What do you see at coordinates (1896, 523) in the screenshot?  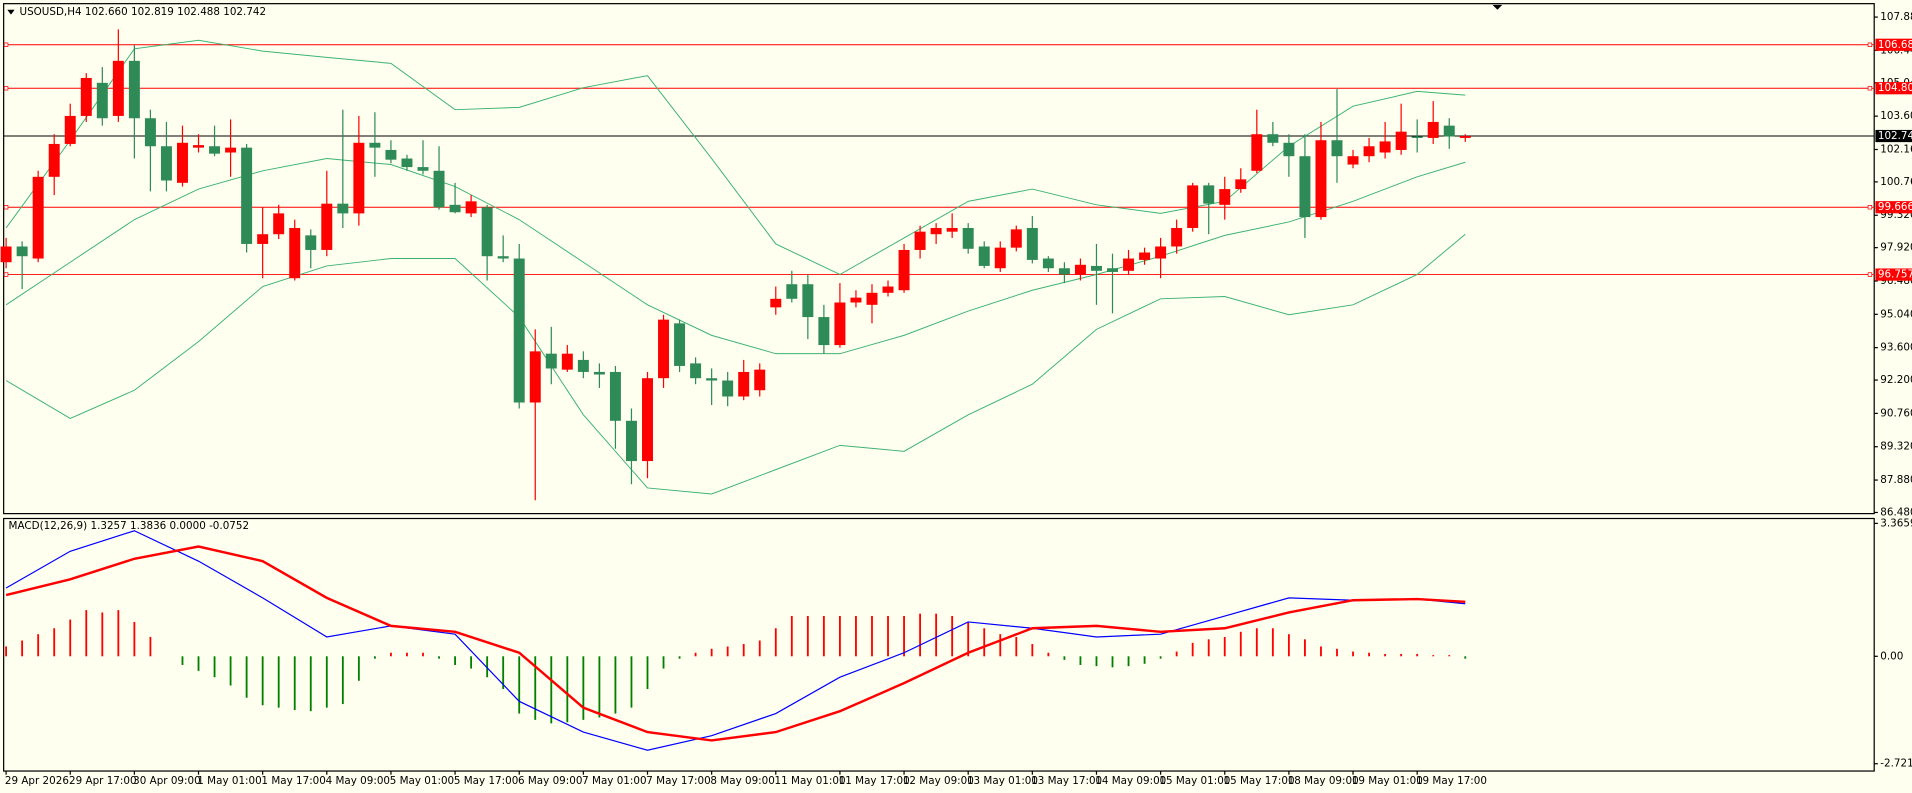 I see `y-tick-label: 3.3659` at bounding box center [1896, 523].